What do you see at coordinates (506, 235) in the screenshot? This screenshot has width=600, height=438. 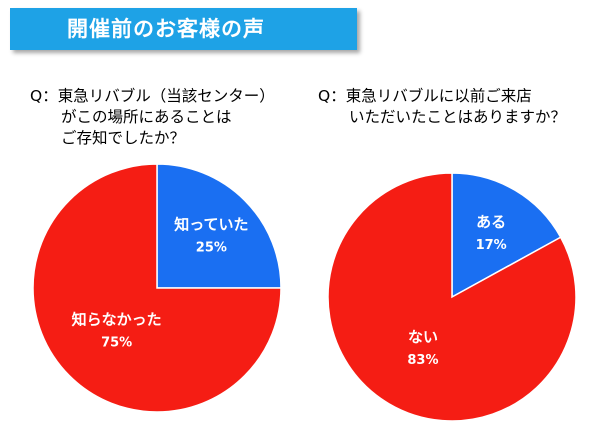 I see `slice-visited` at bounding box center [506, 235].